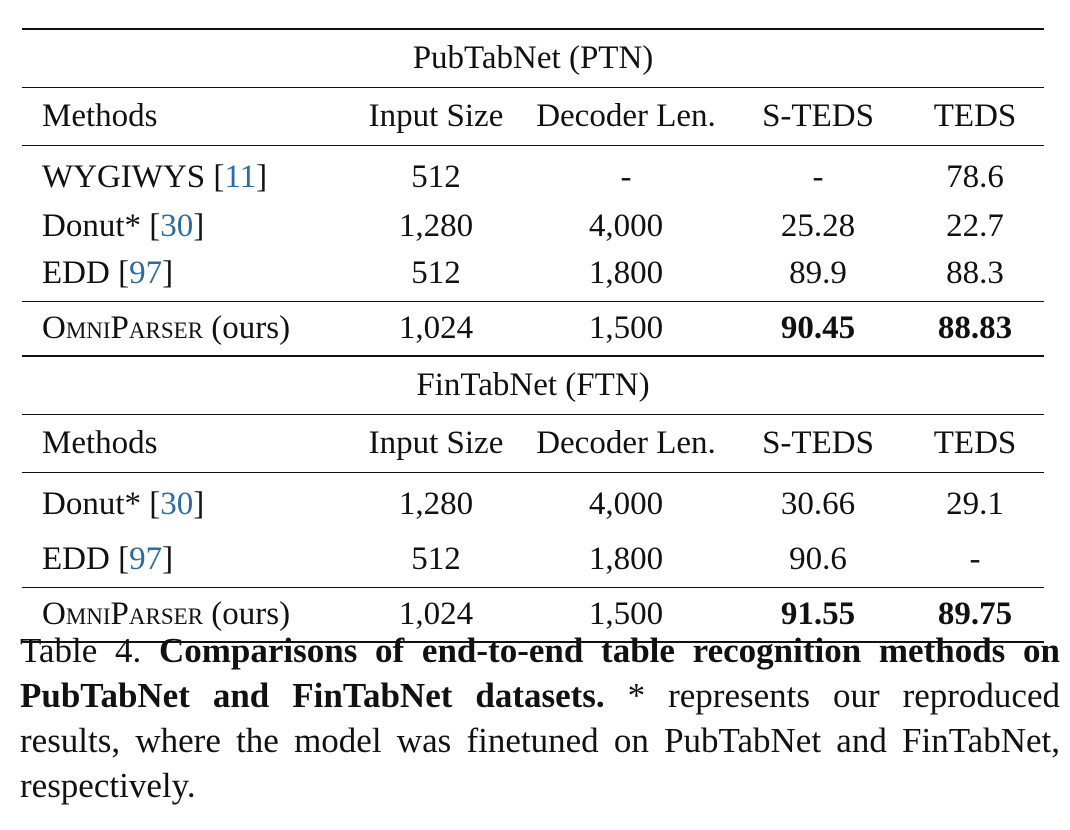 This screenshot has height=830, width=1070. Describe the element at coordinates (240, 176) in the screenshot. I see `citation-link: 11` at that location.